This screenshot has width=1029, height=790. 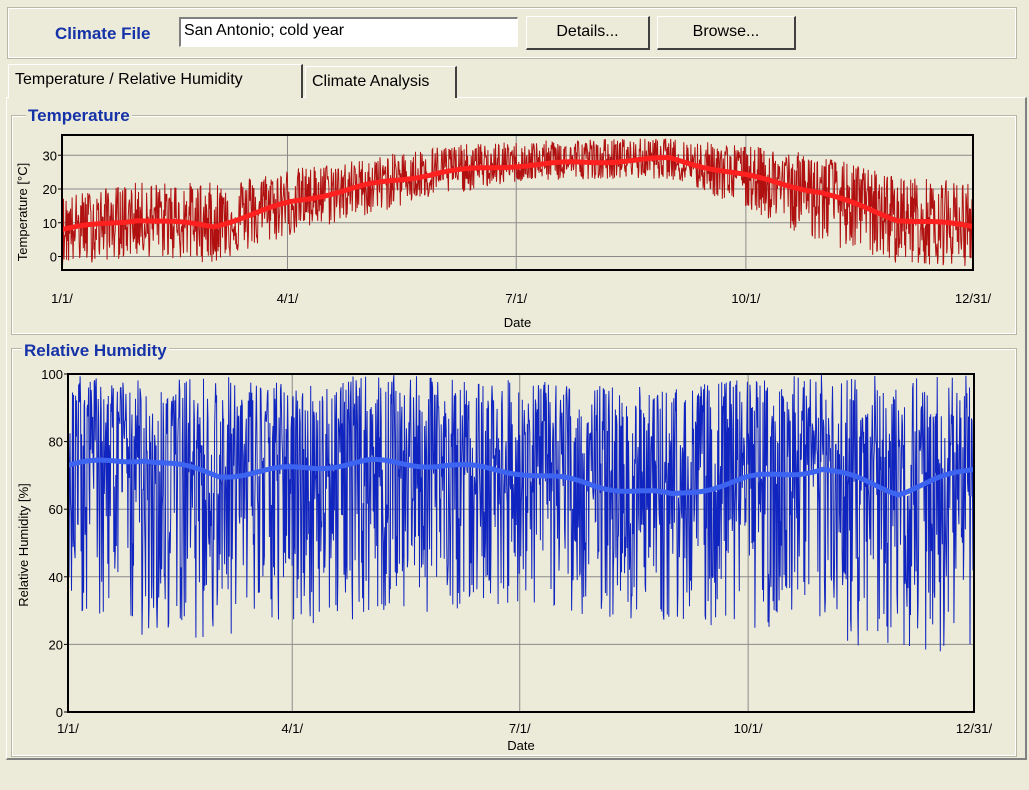 I want to click on rh-y-tick-label: 80, so click(x=56, y=442).